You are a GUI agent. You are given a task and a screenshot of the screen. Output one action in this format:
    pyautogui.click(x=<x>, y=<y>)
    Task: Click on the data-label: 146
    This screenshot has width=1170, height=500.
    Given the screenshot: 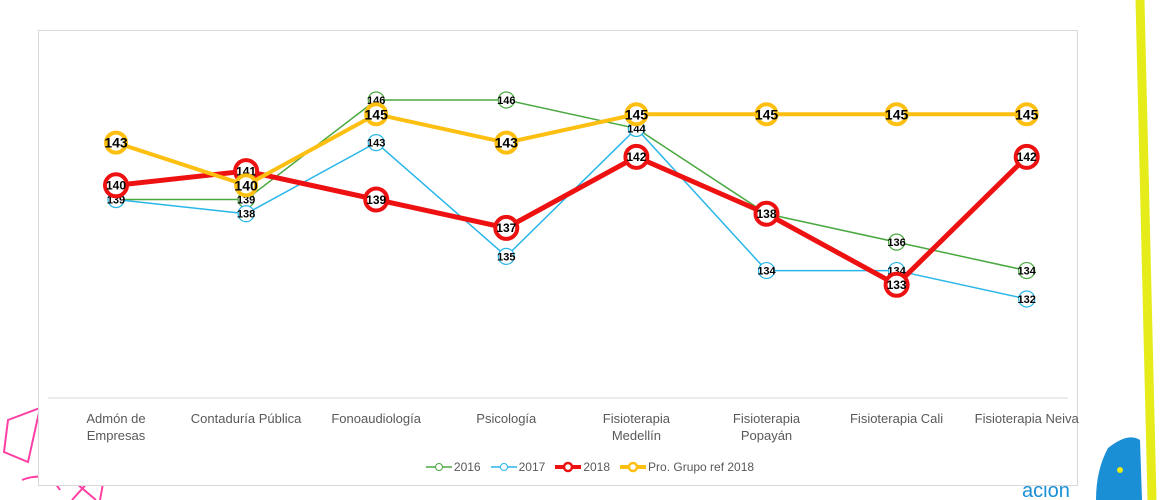 What is the action you would take?
    pyautogui.click(x=506, y=101)
    